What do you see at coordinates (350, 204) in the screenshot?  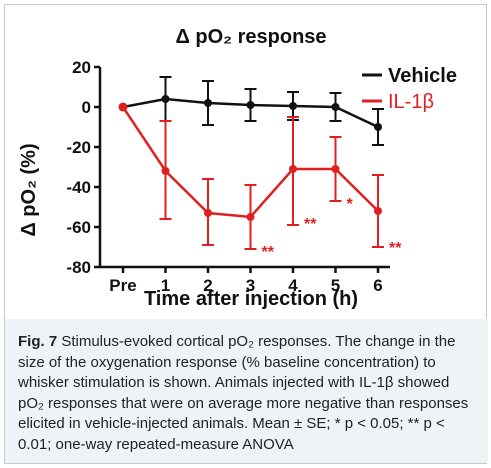 I see `significance-marker: *` at bounding box center [350, 204].